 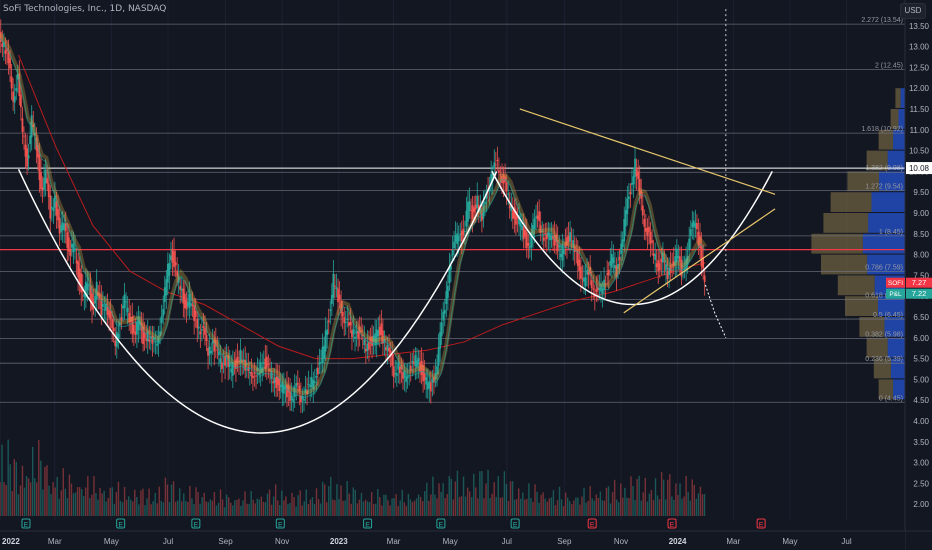 I want to click on price-tag-symbol, so click(x=895, y=293).